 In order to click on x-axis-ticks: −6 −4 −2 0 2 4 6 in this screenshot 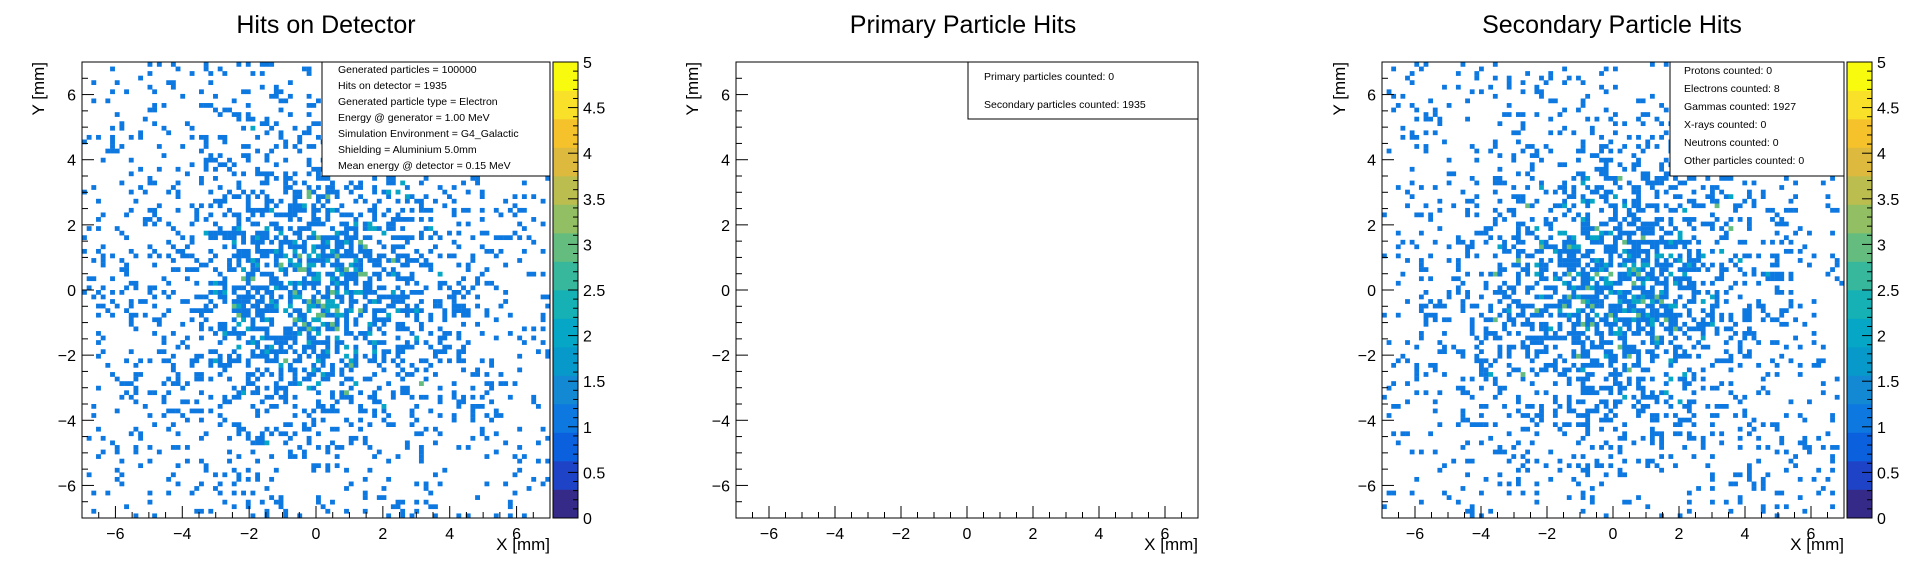, I will do `click(316, 524)`.